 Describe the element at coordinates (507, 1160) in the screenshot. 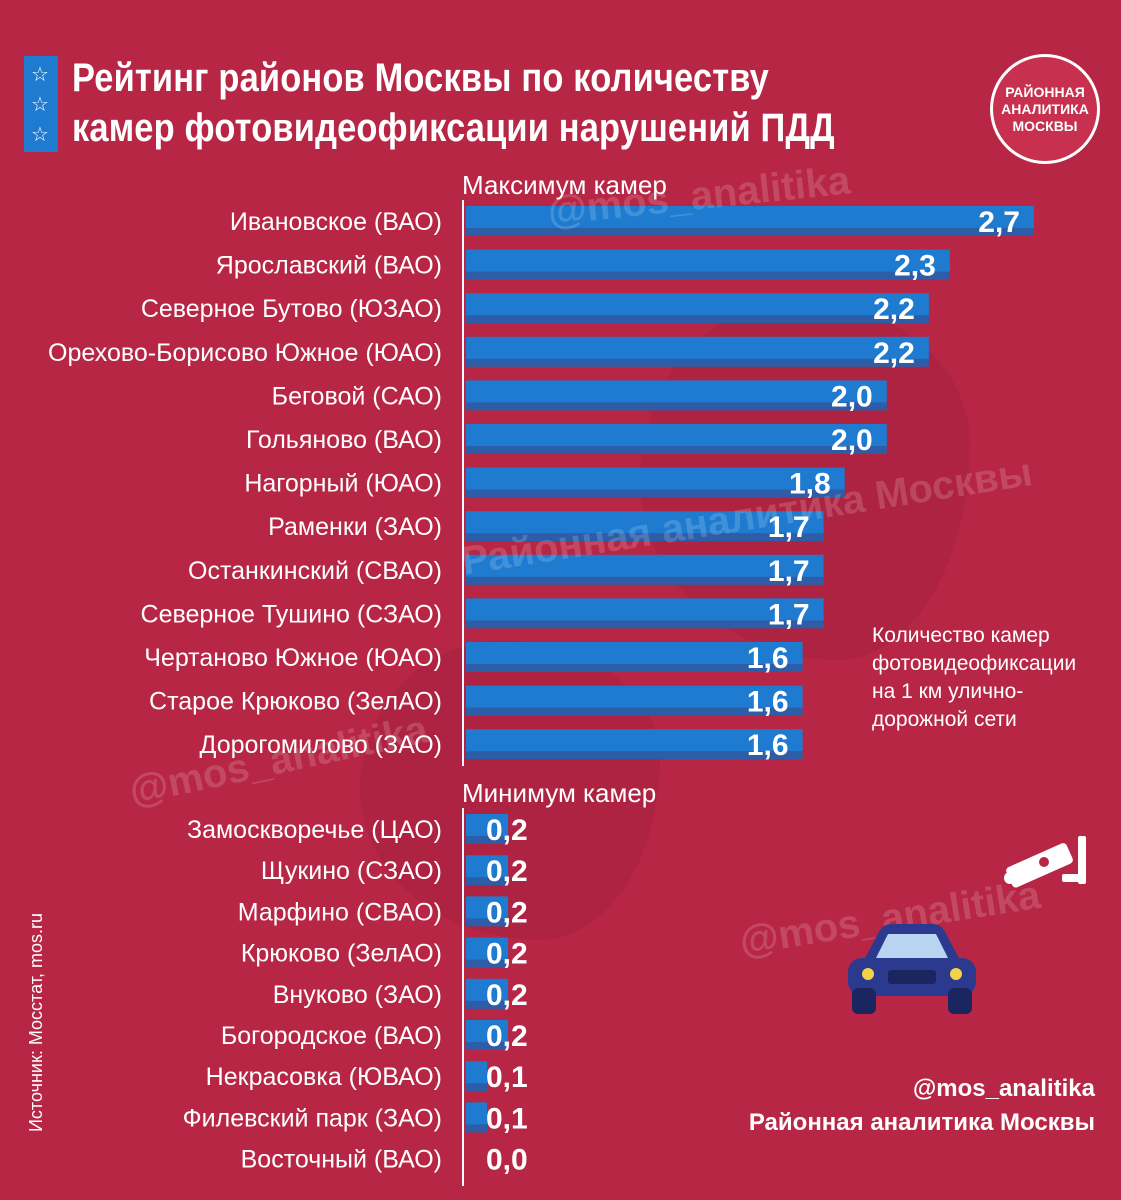

I see `bar-value-label: 0,0` at that location.